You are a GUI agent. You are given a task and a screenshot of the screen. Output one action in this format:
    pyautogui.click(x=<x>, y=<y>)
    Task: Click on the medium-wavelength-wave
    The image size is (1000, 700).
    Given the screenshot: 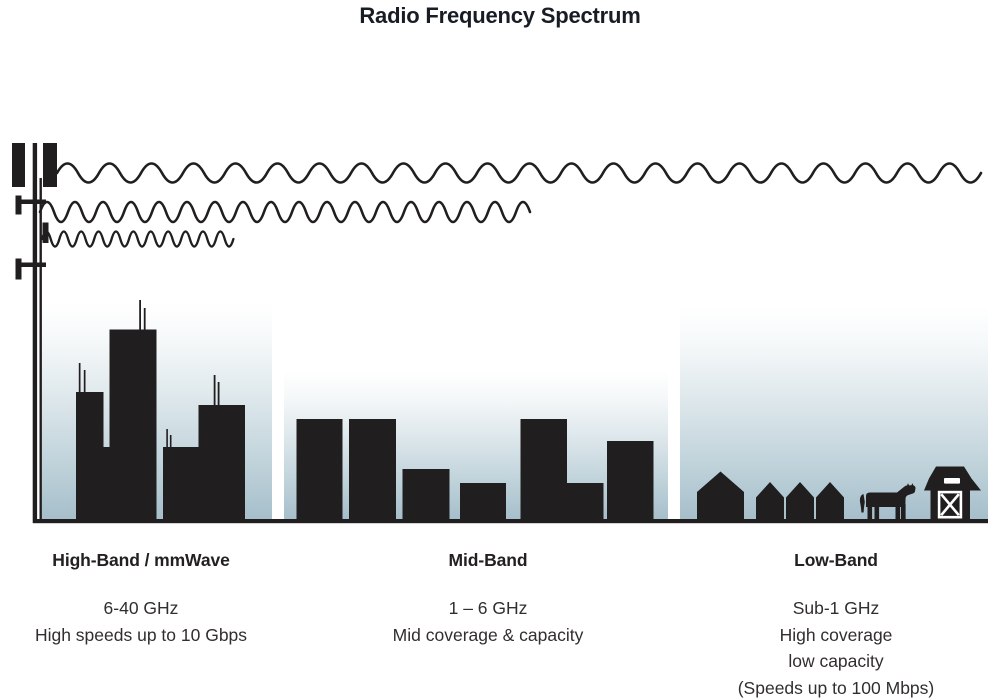 What is the action you would take?
    pyautogui.click(x=285, y=212)
    